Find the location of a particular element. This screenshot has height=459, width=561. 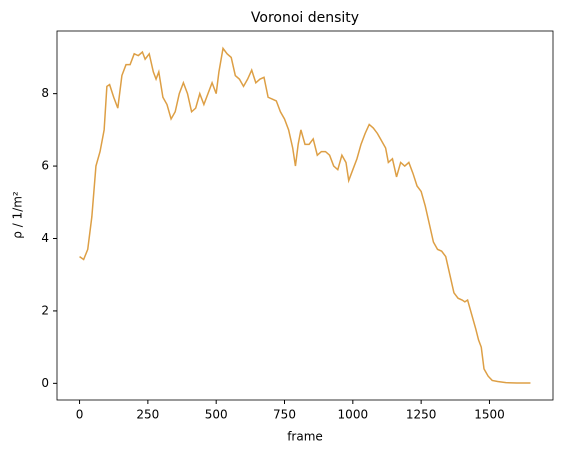

y-tick-label: 2 is located at coordinates (45, 310).